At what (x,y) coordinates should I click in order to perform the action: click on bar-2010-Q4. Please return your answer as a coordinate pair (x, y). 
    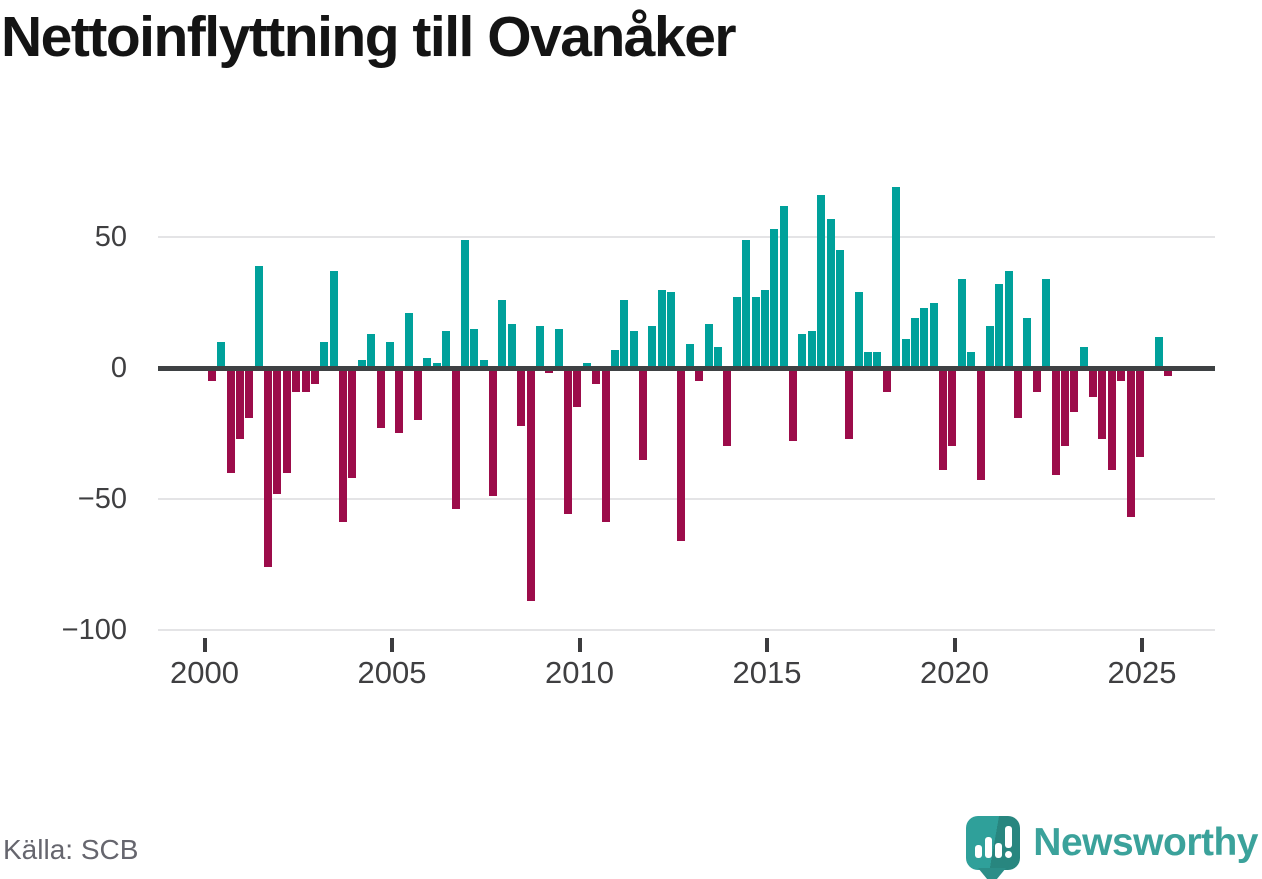
    Looking at the image, I should click on (614, 358).